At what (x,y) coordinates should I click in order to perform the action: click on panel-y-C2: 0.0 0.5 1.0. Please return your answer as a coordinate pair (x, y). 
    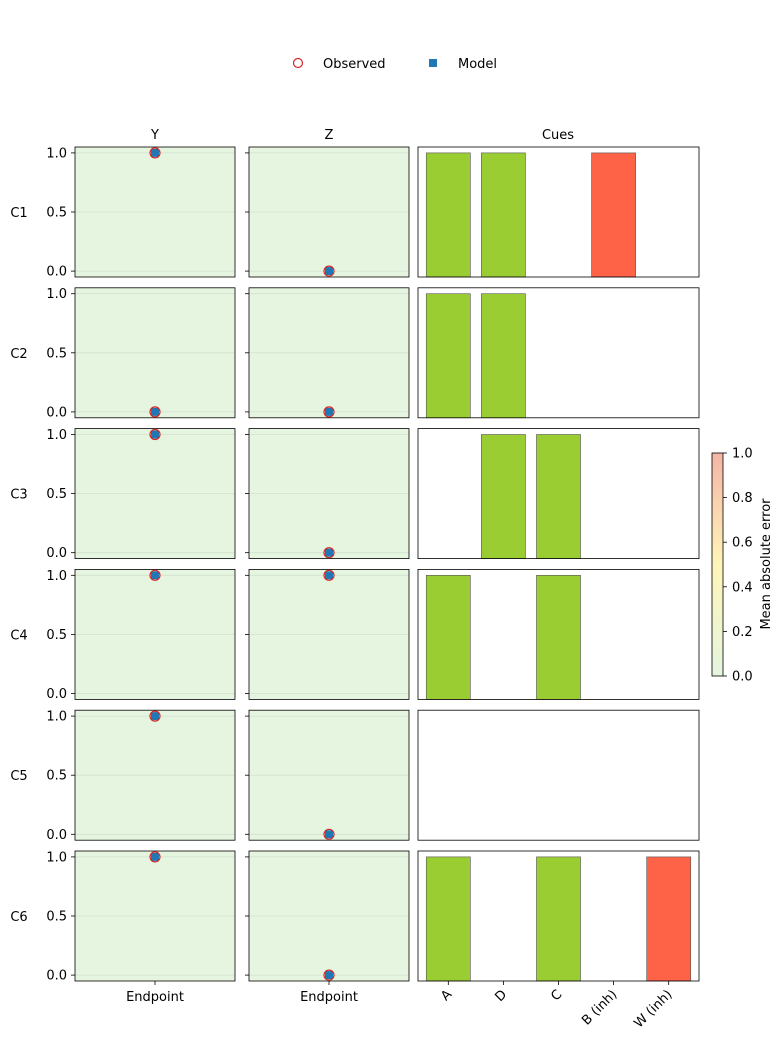
    Looking at the image, I should click on (141, 353).